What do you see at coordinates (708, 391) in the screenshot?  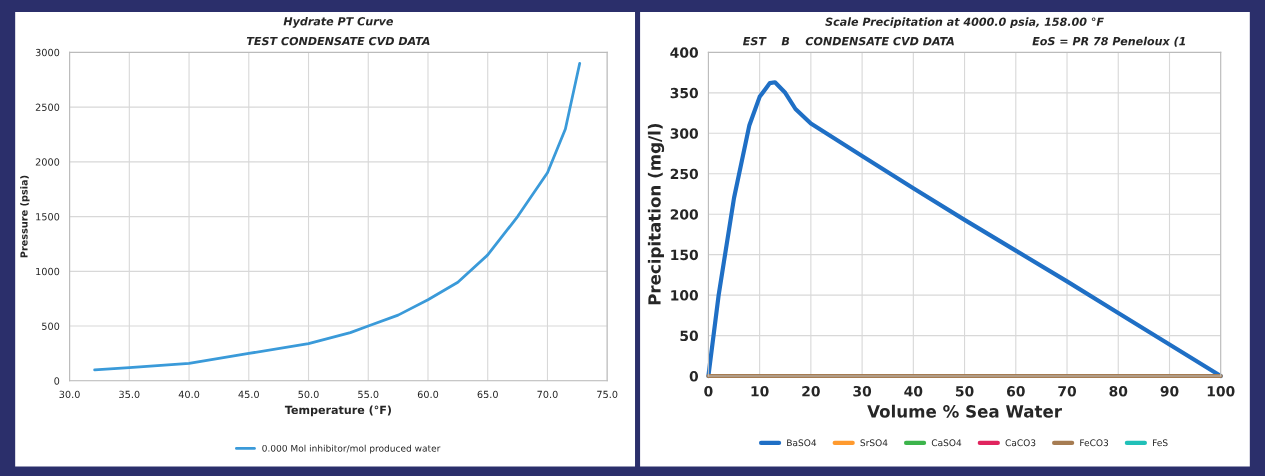 I see `x-tick-label: 0` at bounding box center [708, 391].